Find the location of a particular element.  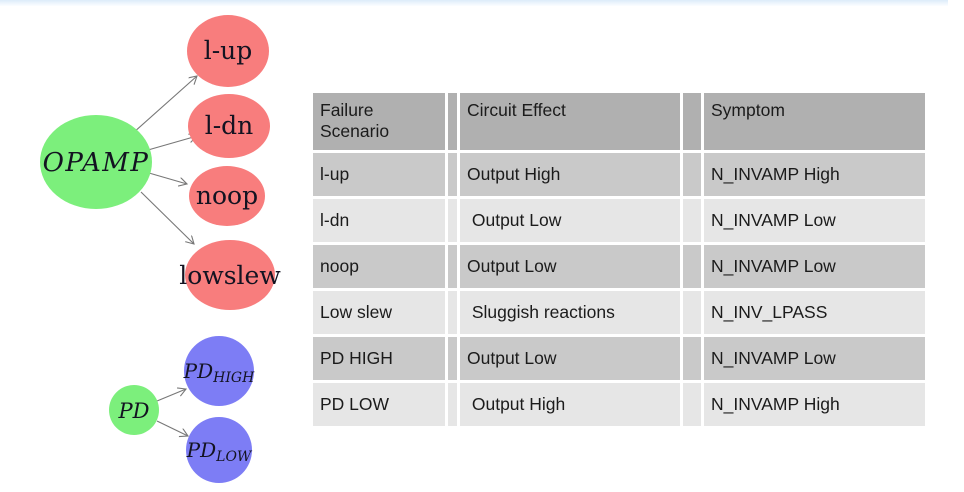

pd-high-label: PDHIGH is located at coordinates (219, 372).